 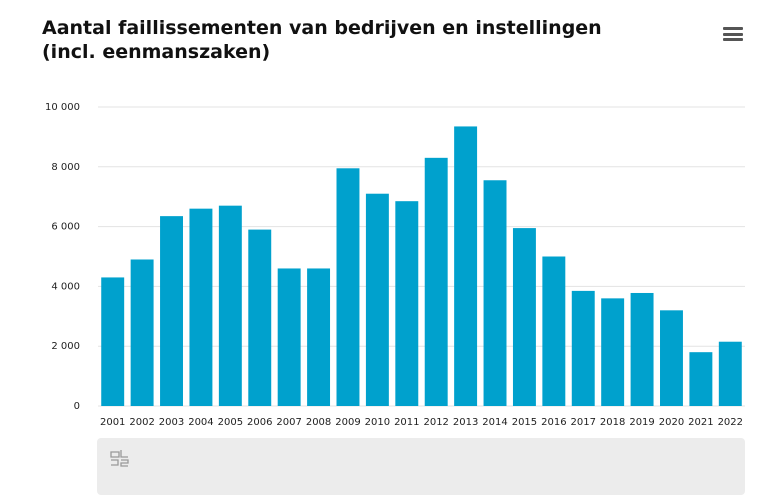 I want to click on x-tick-label: 2011, so click(x=406, y=422).